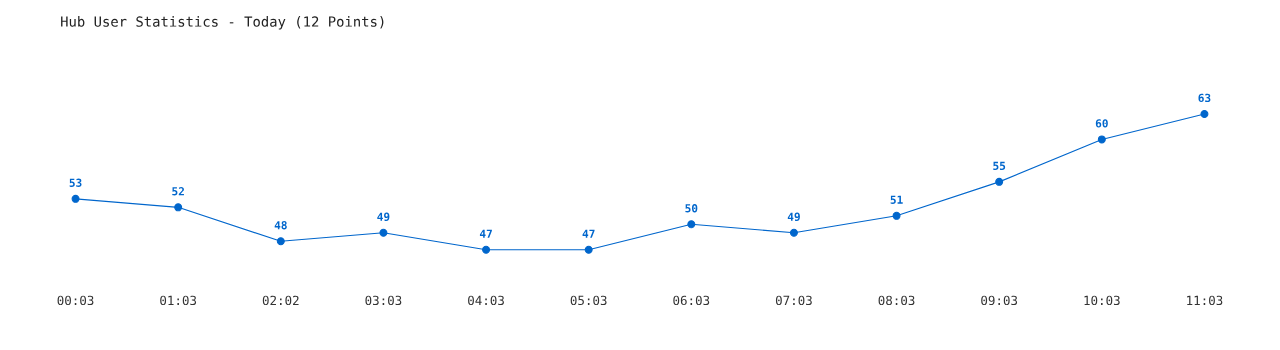 This screenshot has width=1280, height=350. I want to click on data-label: 48, so click(280, 225).